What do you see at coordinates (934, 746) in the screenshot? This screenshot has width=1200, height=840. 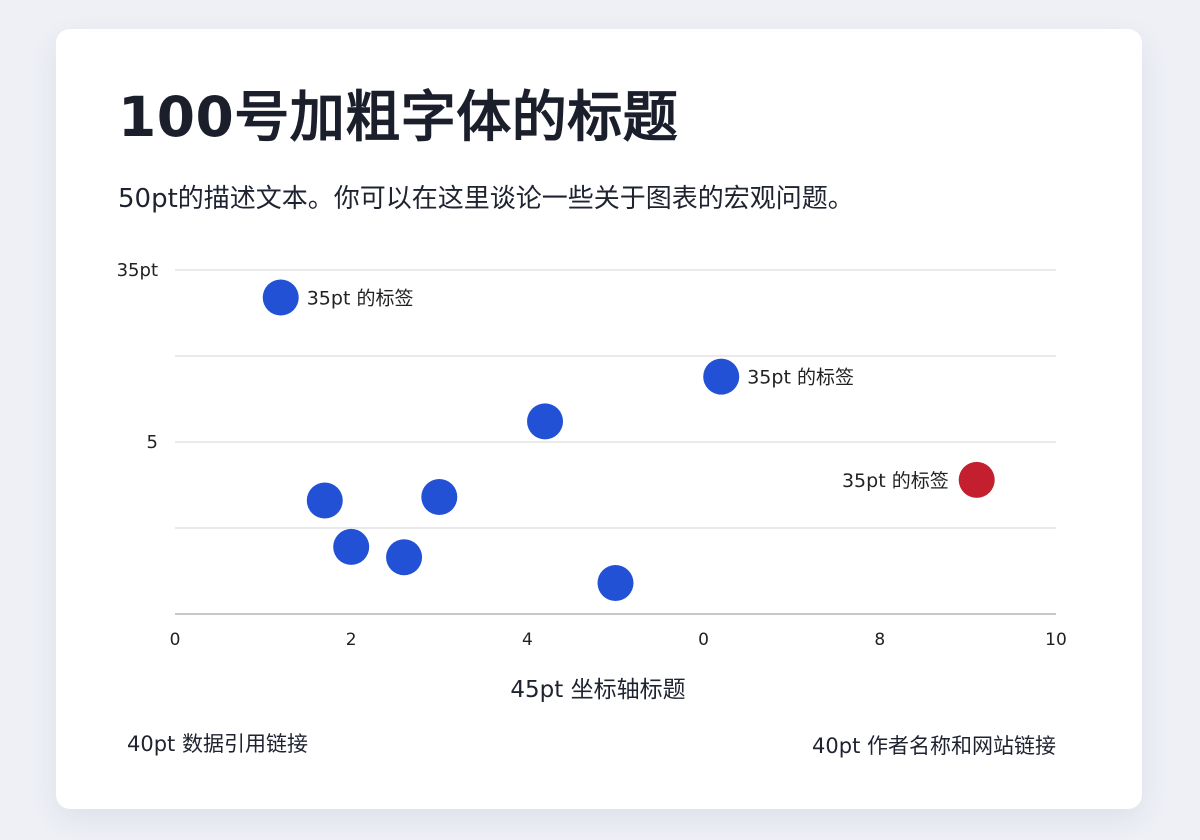 I see `author-website-link: 40pt 作者名称和网站链接` at bounding box center [934, 746].